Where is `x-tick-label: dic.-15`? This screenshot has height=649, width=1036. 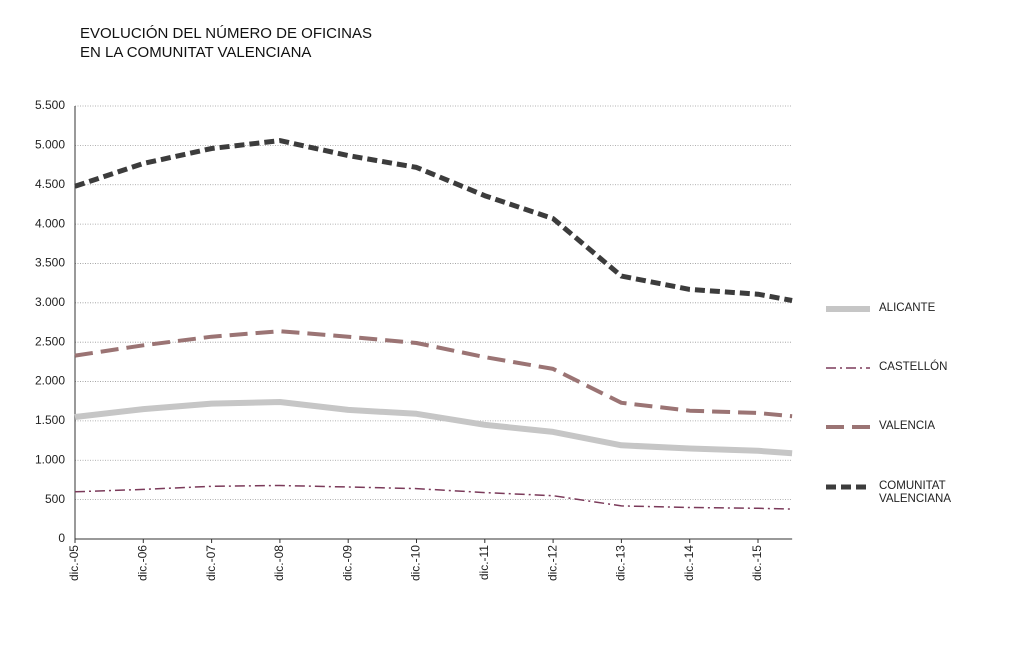 x-tick-label: dic.-15 is located at coordinates (757, 563).